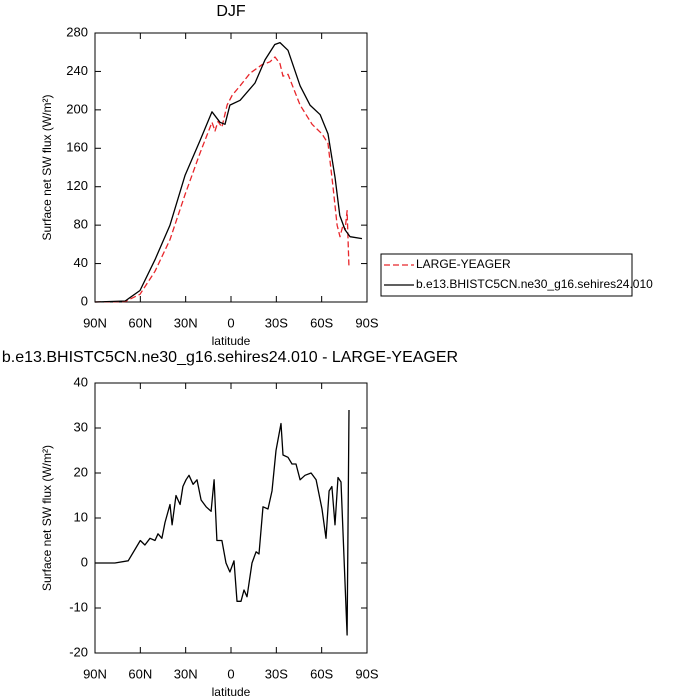 This screenshot has width=700, height=700. What do you see at coordinates (81, 471) in the screenshot?
I see `y-tick-label: 20` at bounding box center [81, 471].